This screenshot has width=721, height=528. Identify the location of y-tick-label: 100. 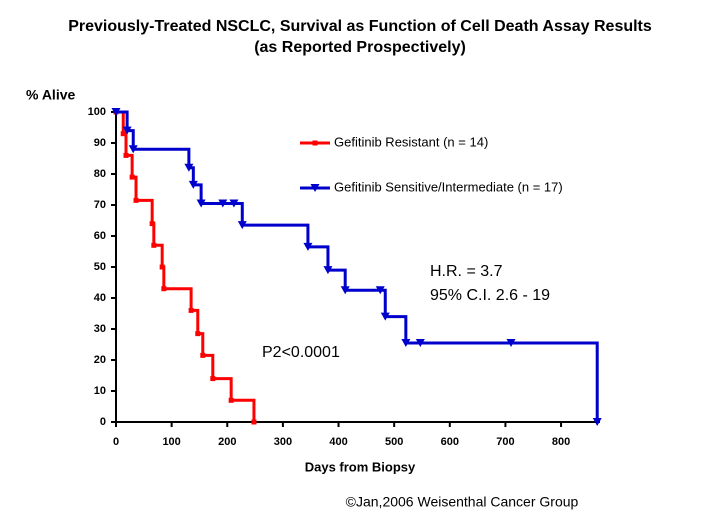
(97, 112).